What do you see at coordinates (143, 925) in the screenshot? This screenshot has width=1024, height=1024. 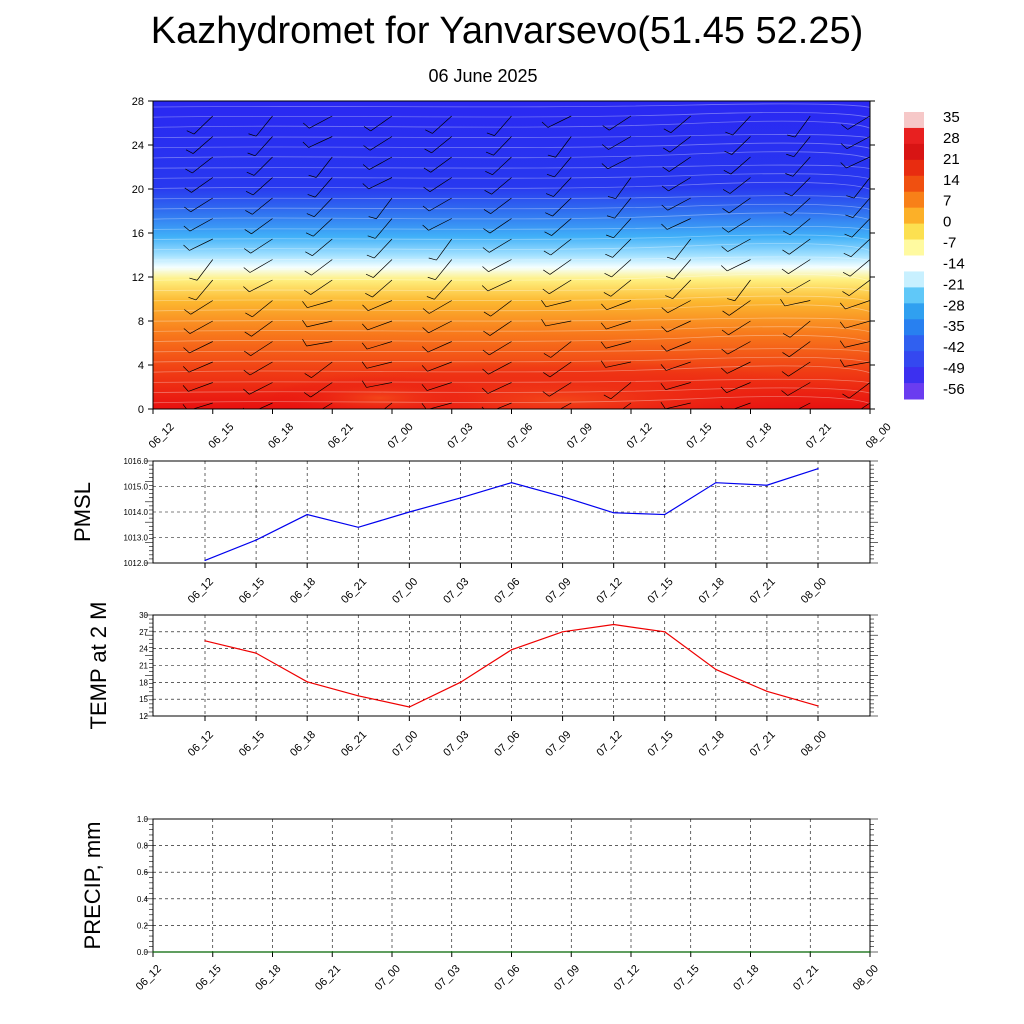 I see `y-tick-label: 0.2` at bounding box center [143, 925].